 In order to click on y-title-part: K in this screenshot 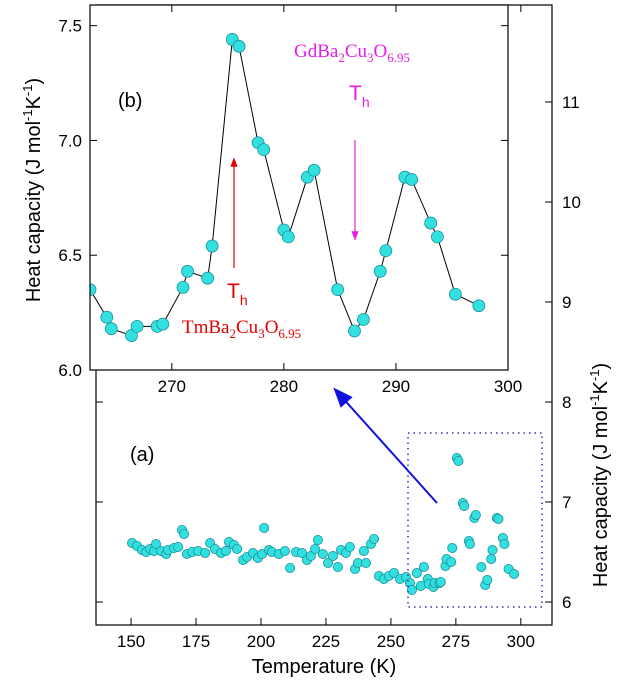, I will do `click(601, 387)`.